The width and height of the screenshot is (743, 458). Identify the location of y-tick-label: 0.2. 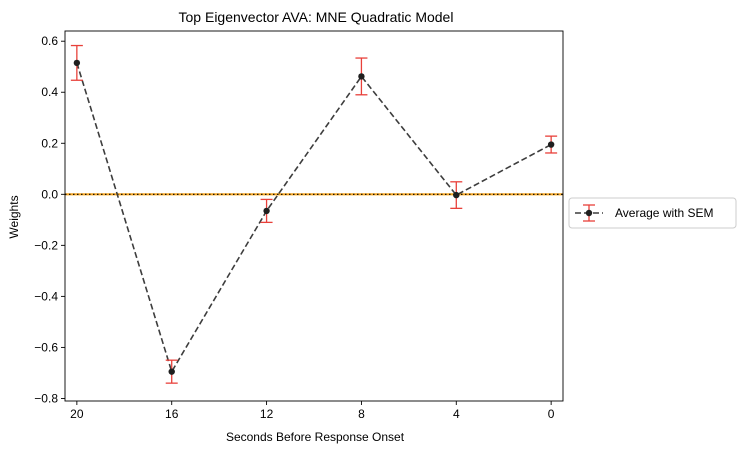
(49, 143).